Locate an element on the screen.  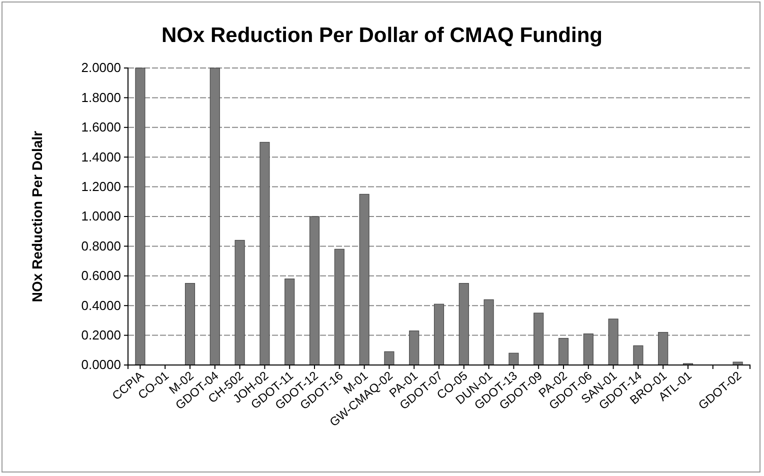
y-tick-label: 2.0000 is located at coordinates (101, 68).